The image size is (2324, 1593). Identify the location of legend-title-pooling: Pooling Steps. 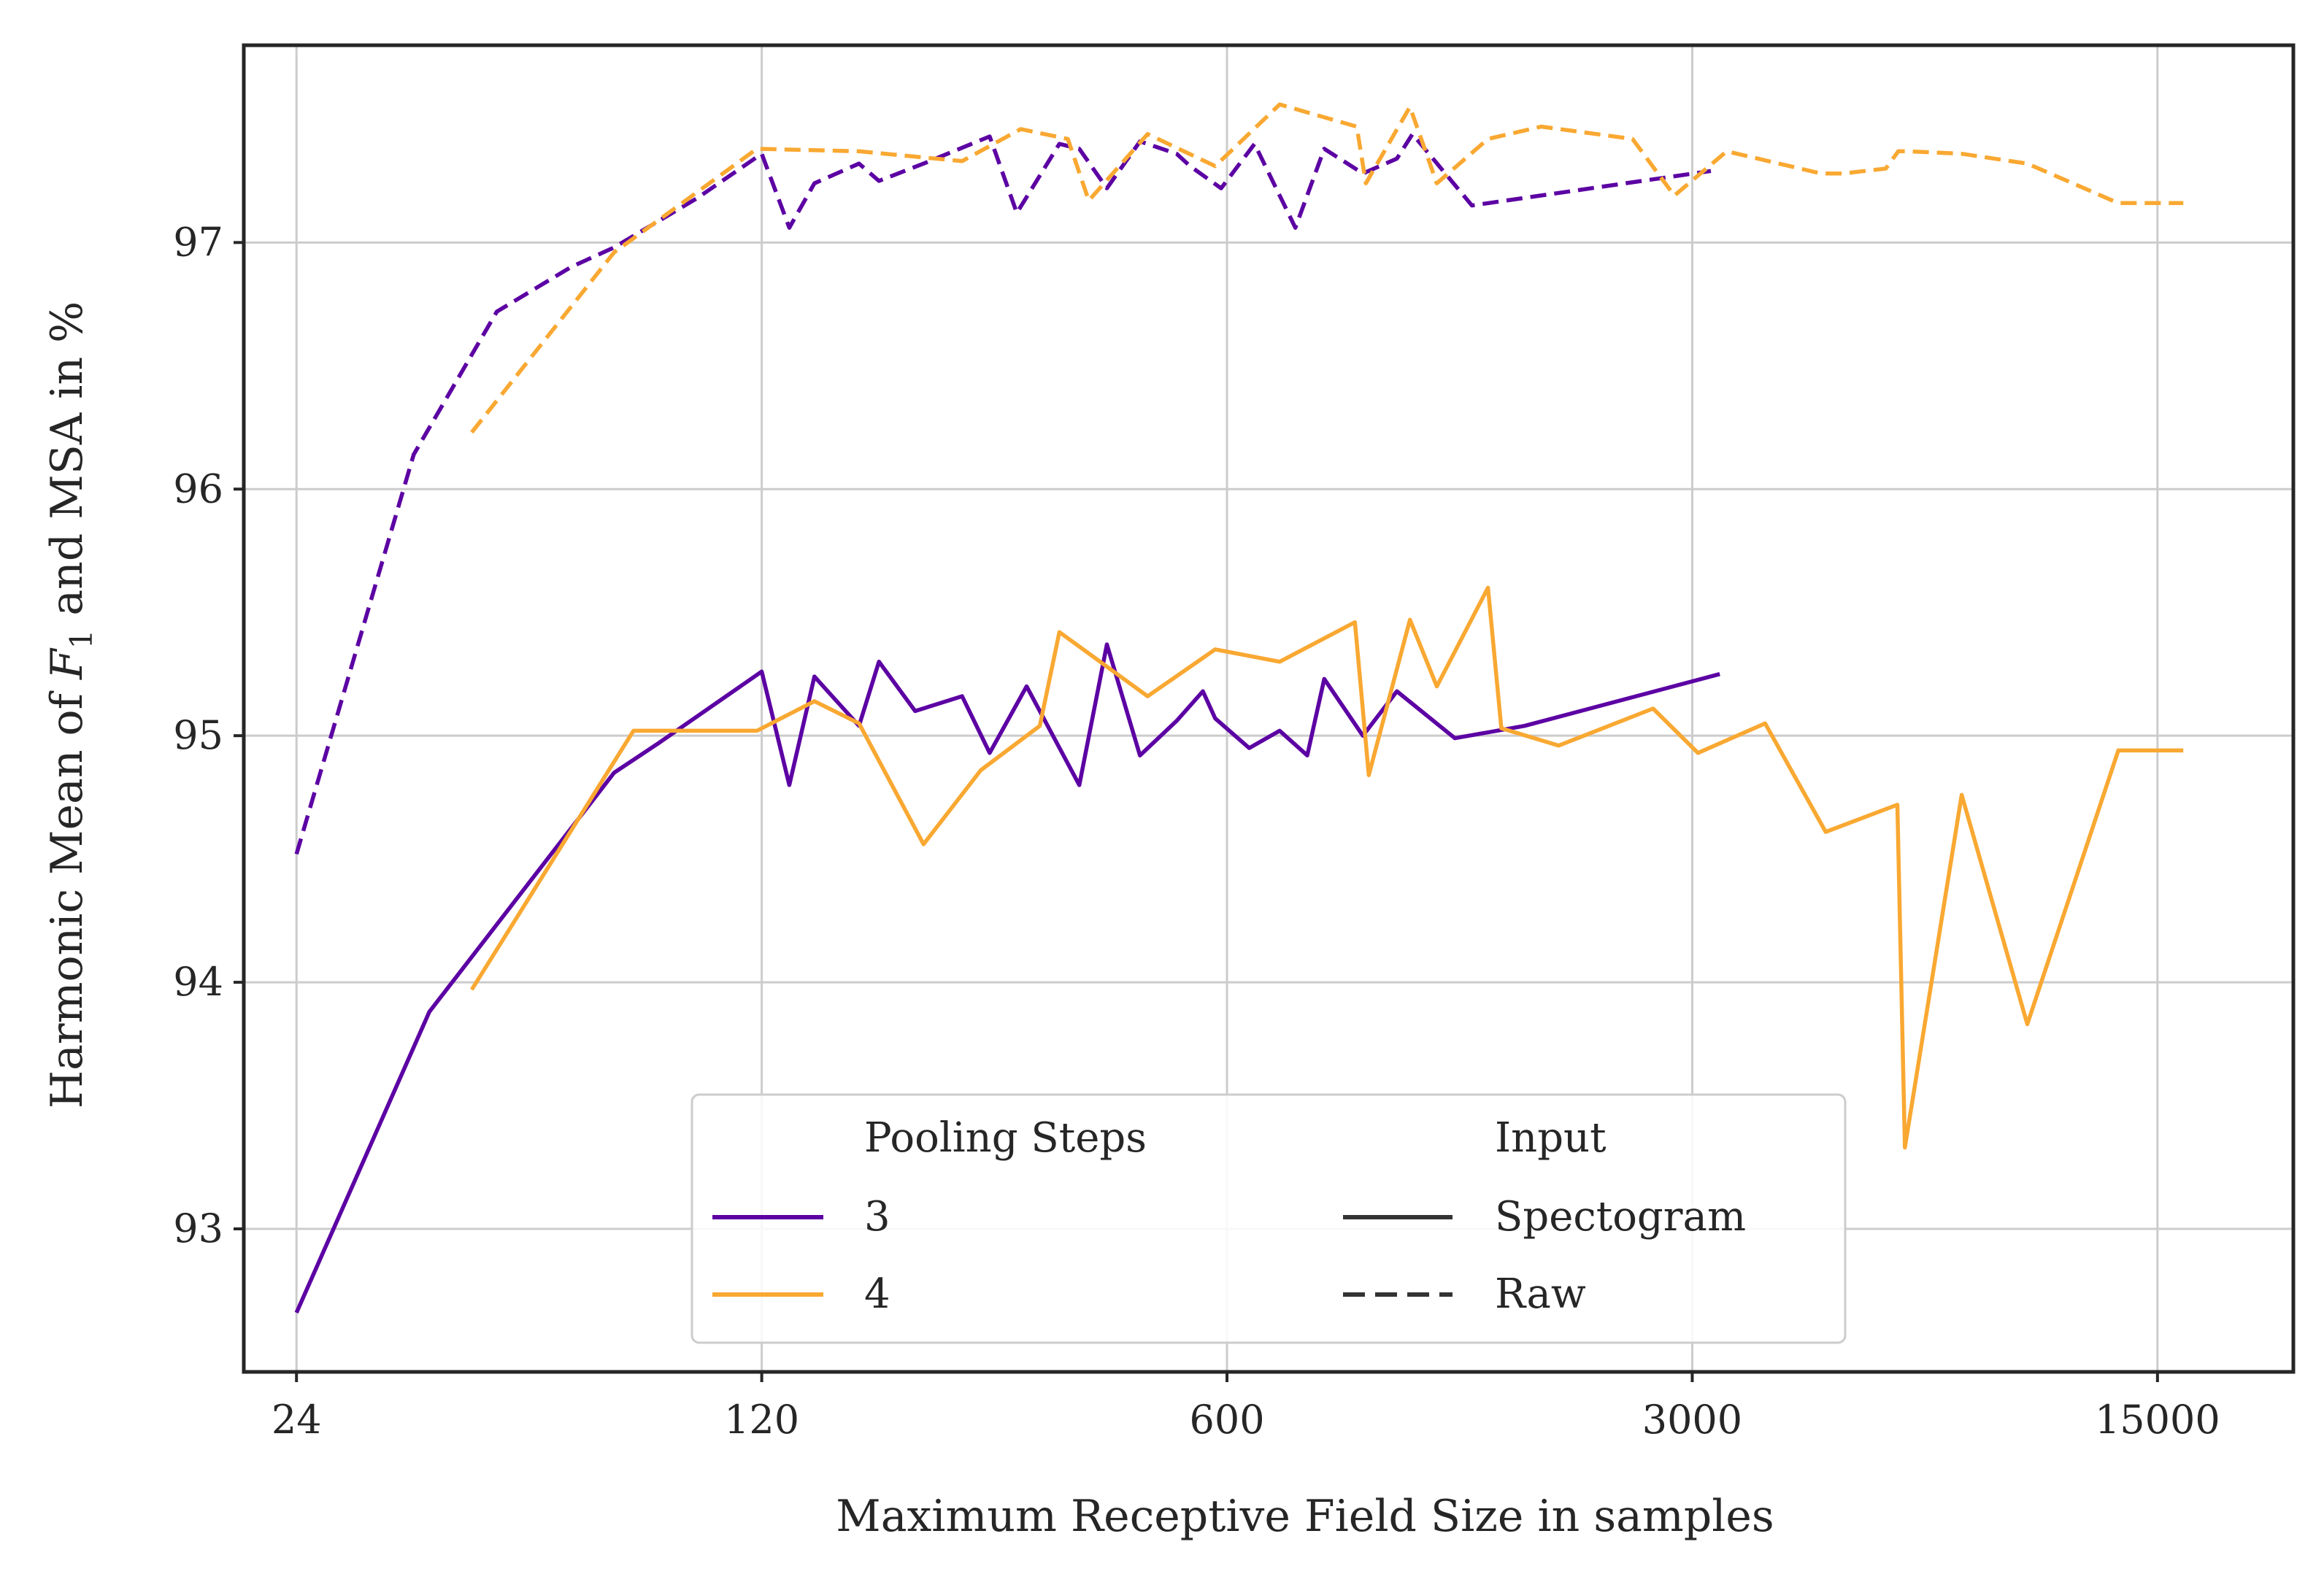
(1006, 1138).